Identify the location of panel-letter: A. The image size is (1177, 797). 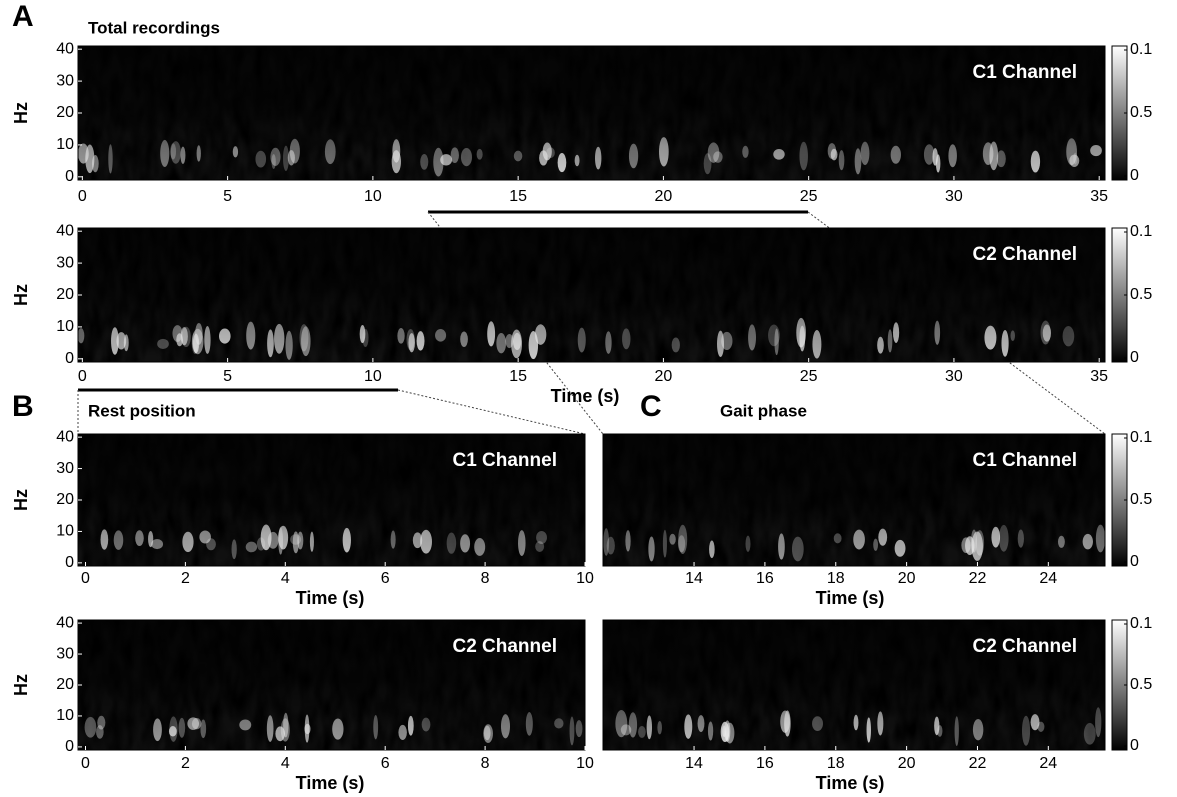
(23, 16).